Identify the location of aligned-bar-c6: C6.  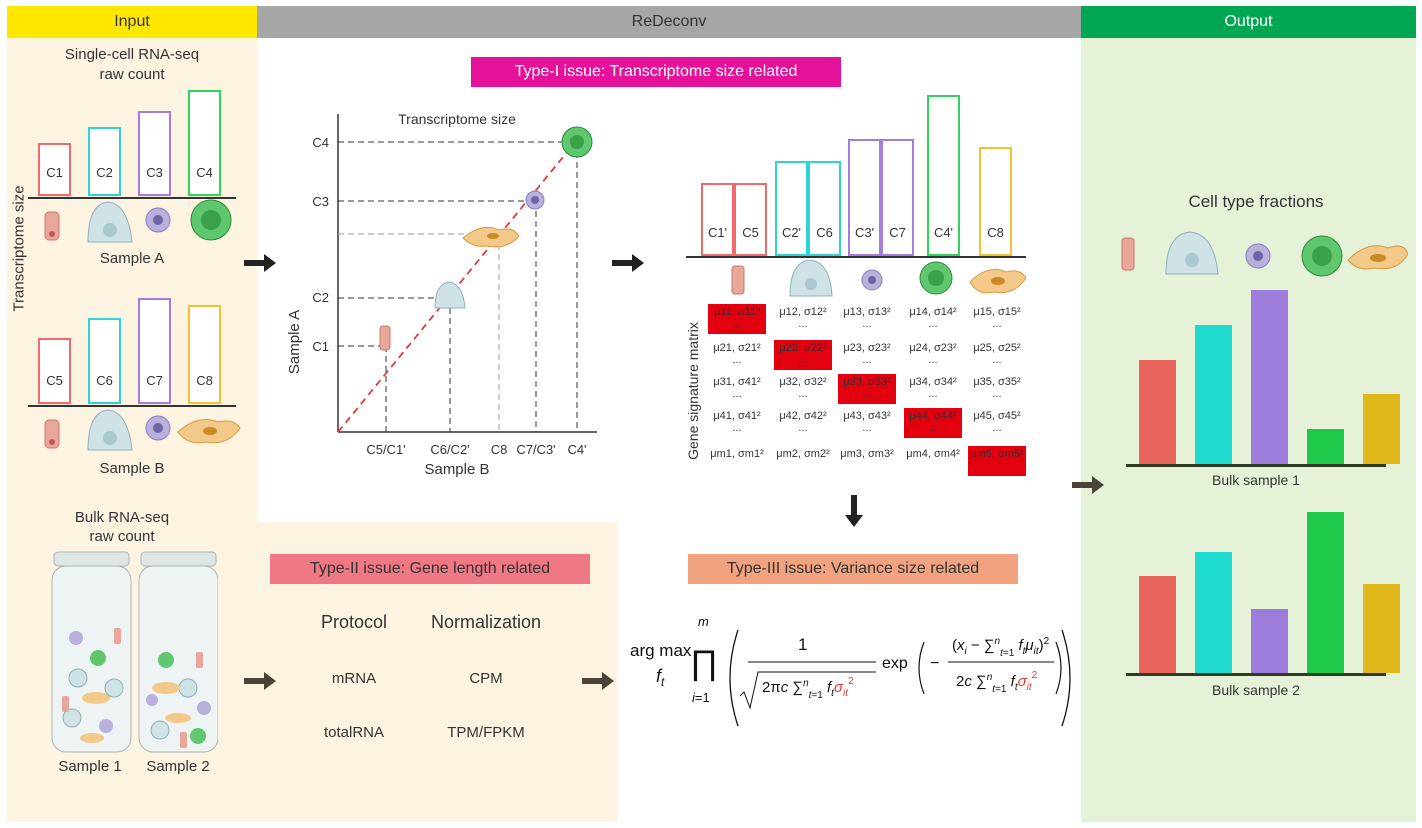
(824, 208).